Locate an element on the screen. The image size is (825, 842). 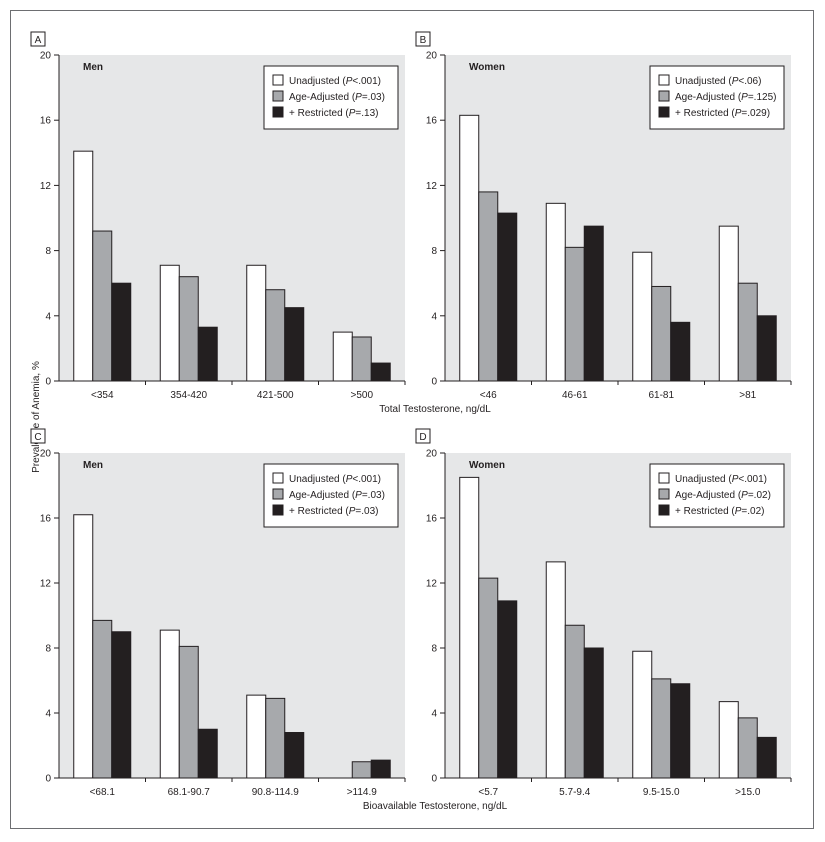
y-axis-label: Prevalence of Anemia, % is located at coordinates (36, 417).